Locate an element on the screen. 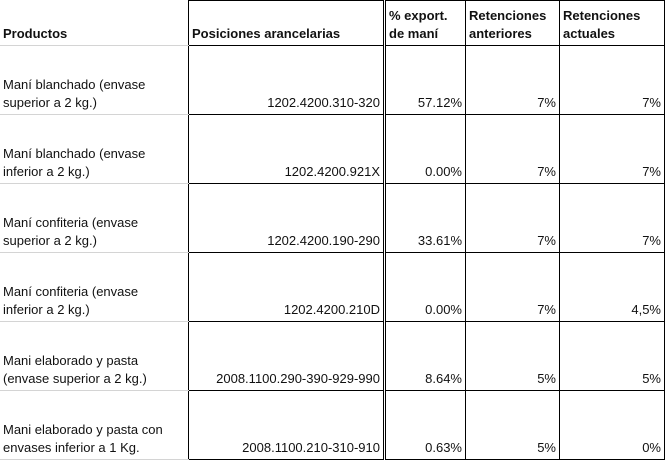 The height and width of the screenshot is (460, 665). producto-line2: envases inferior a 1 Kg. is located at coordinates (71, 447).